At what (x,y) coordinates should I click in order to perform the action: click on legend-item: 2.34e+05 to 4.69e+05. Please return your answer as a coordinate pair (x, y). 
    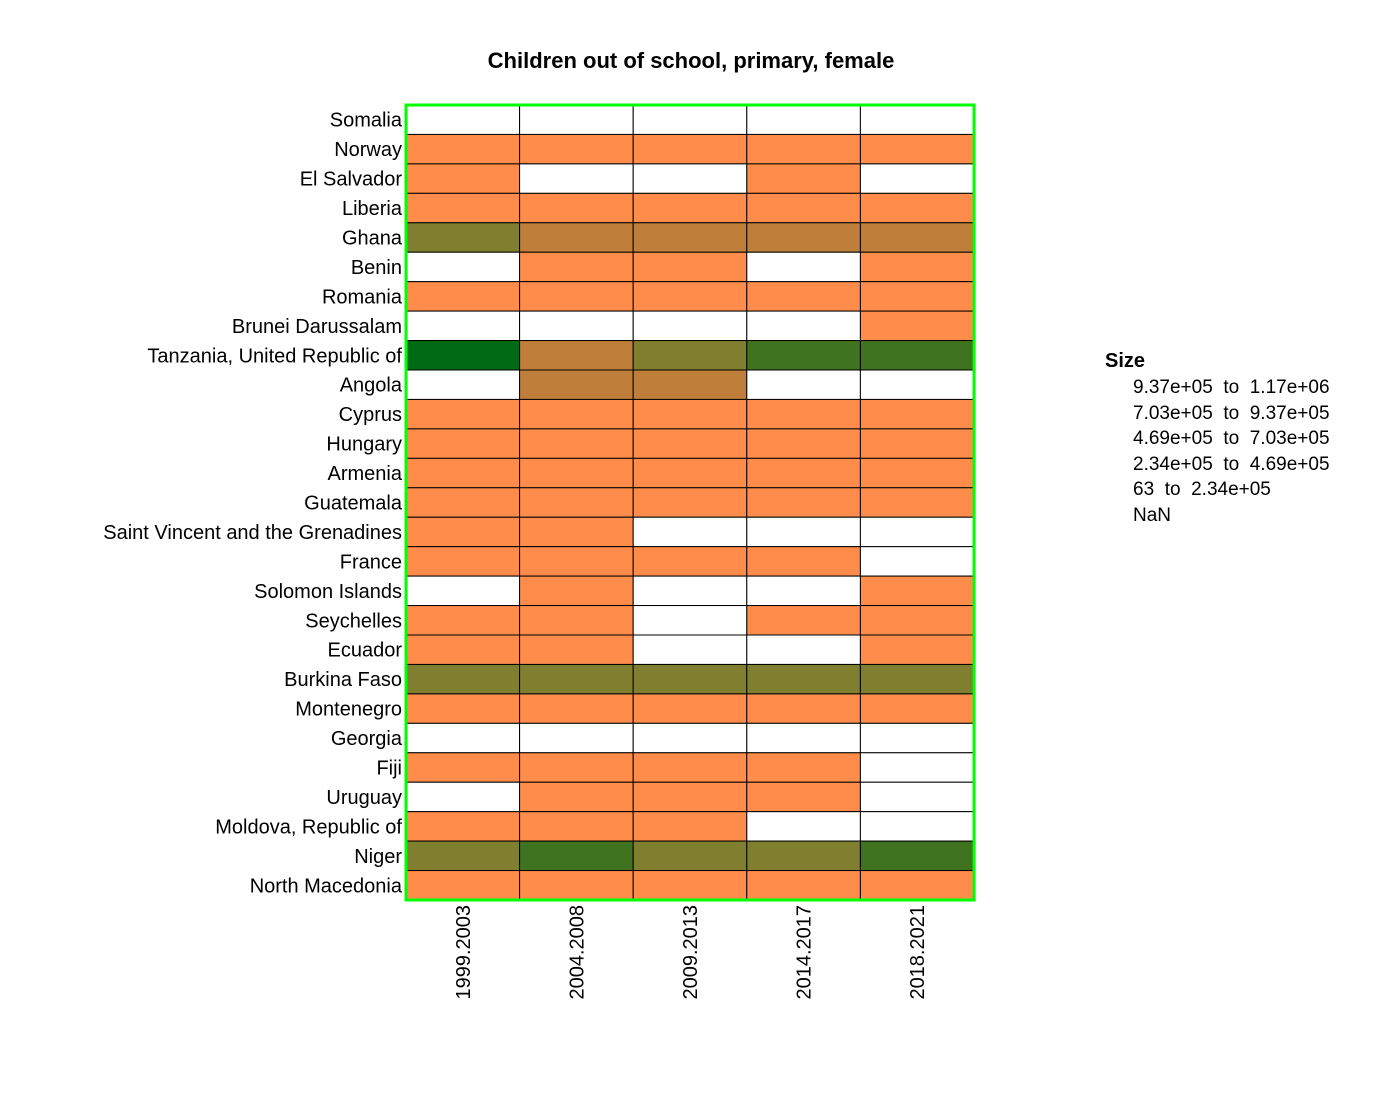
    Looking at the image, I should click on (1231, 464).